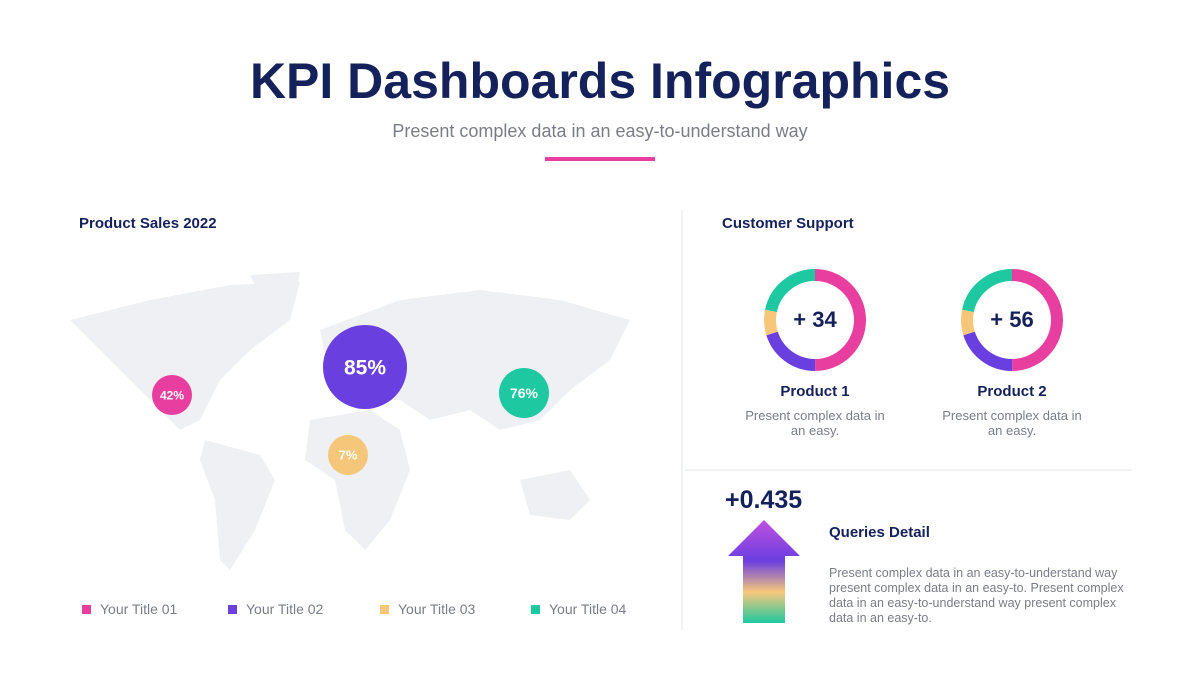 This screenshot has width=1200, height=675. What do you see at coordinates (437, 609) in the screenshot?
I see `legend-label: Your Title 03` at bounding box center [437, 609].